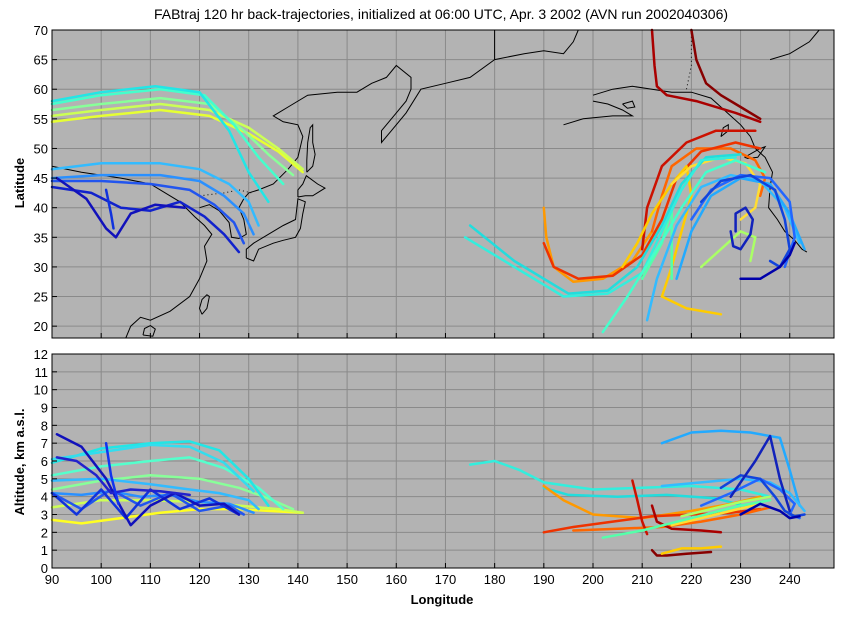 The width and height of the screenshot is (868, 621). What do you see at coordinates (41, 119) in the screenshot?
I see `y-tick-label: 55` at bounding box center [41, 119].